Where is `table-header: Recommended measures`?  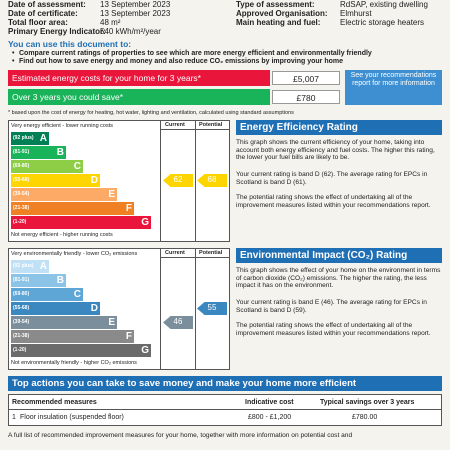 table-header: Recommended measures is located at coordinates (54, 402).